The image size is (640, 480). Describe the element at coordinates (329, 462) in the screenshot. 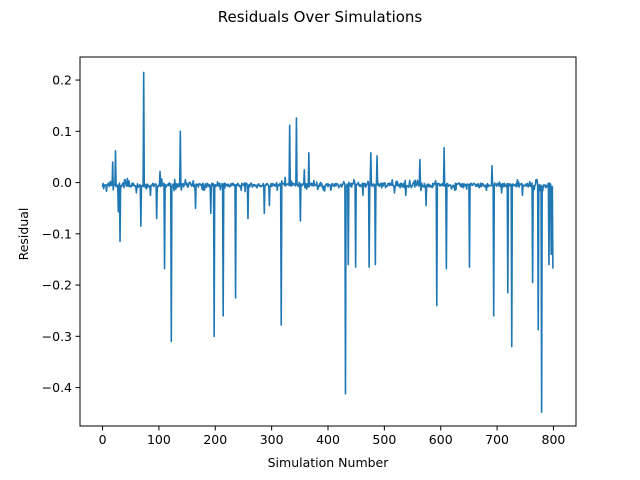

I see `x-axis-label: Simulation Number` at that location.